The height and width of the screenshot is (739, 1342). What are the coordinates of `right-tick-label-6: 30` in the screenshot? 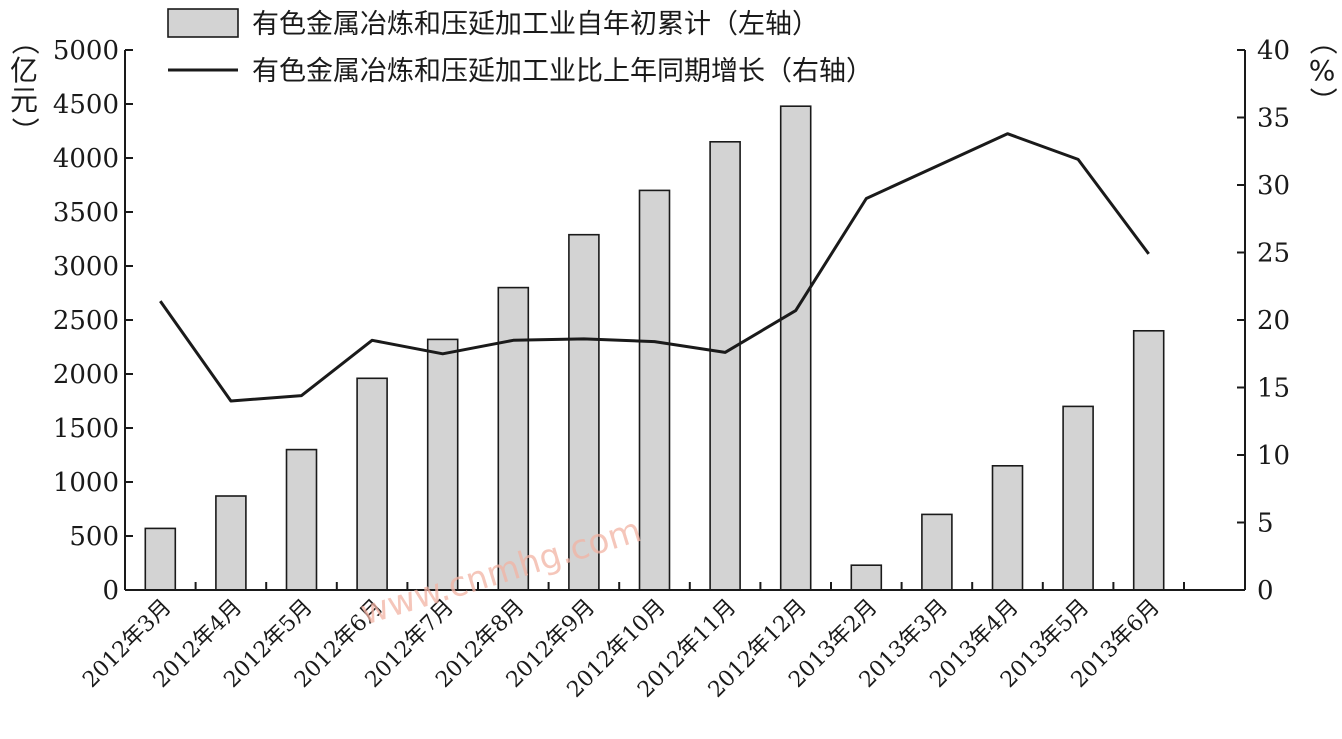 It's located at (1273, 186).